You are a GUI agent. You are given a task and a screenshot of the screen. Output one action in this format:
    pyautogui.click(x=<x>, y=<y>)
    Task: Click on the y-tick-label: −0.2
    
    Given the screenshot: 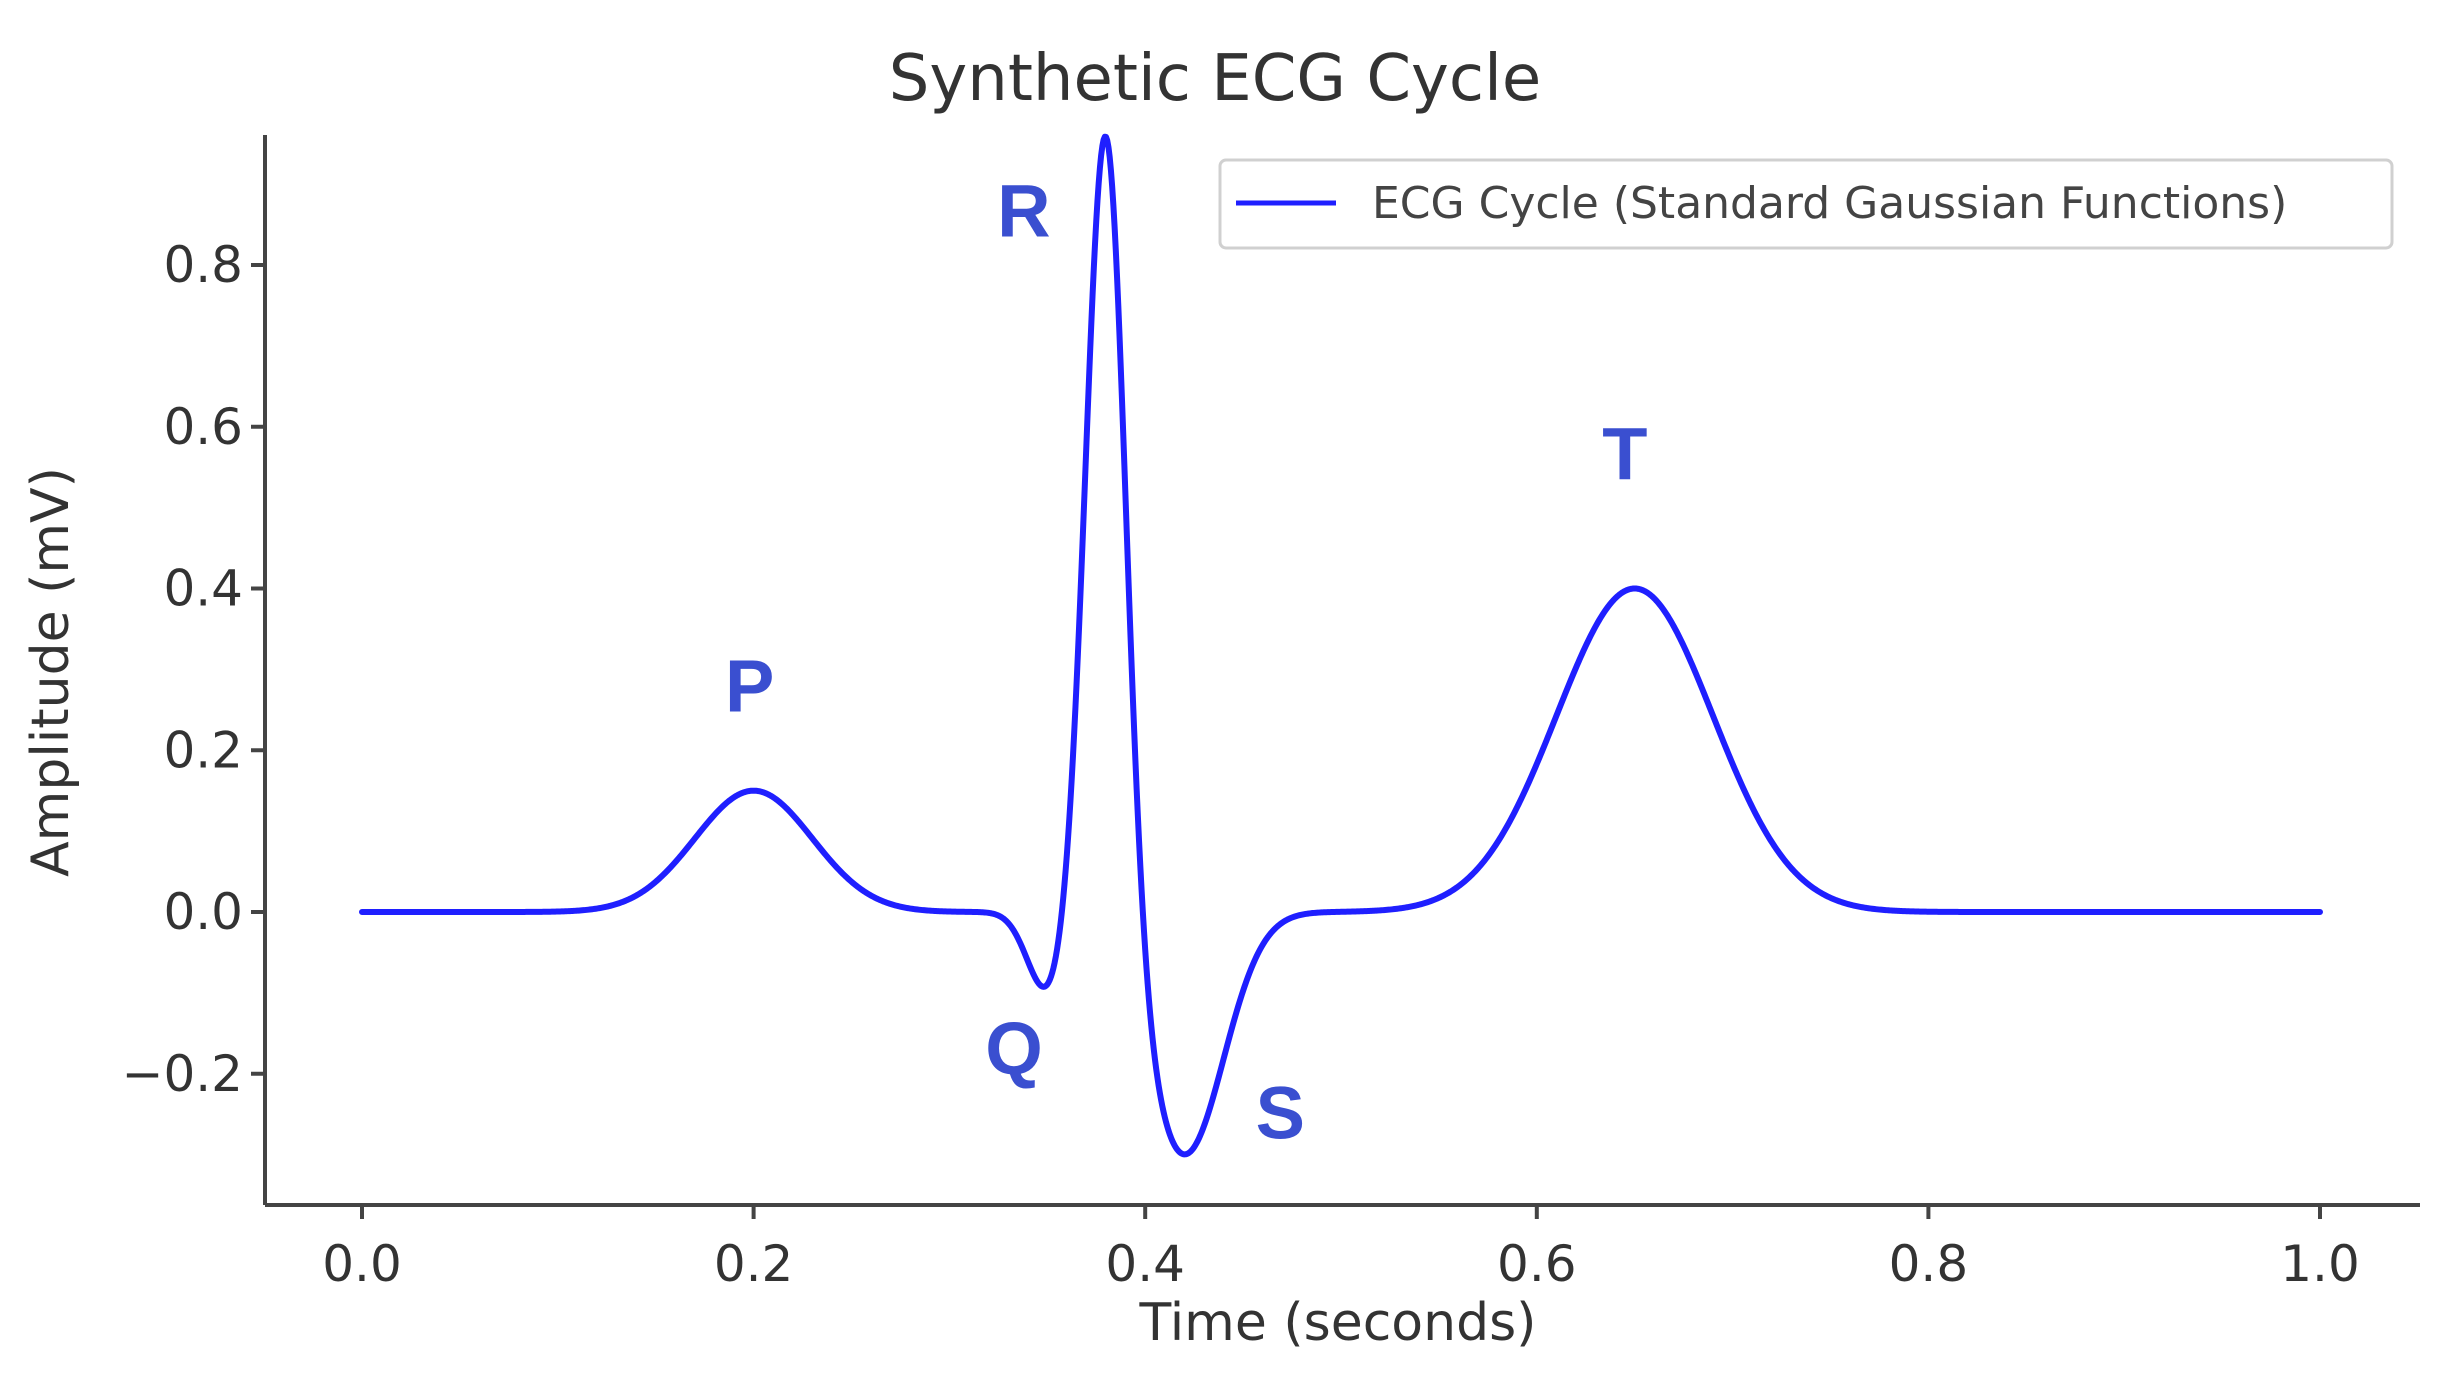 What is the action you would take?
    pyautogui.click(x=182, y=1074)
    